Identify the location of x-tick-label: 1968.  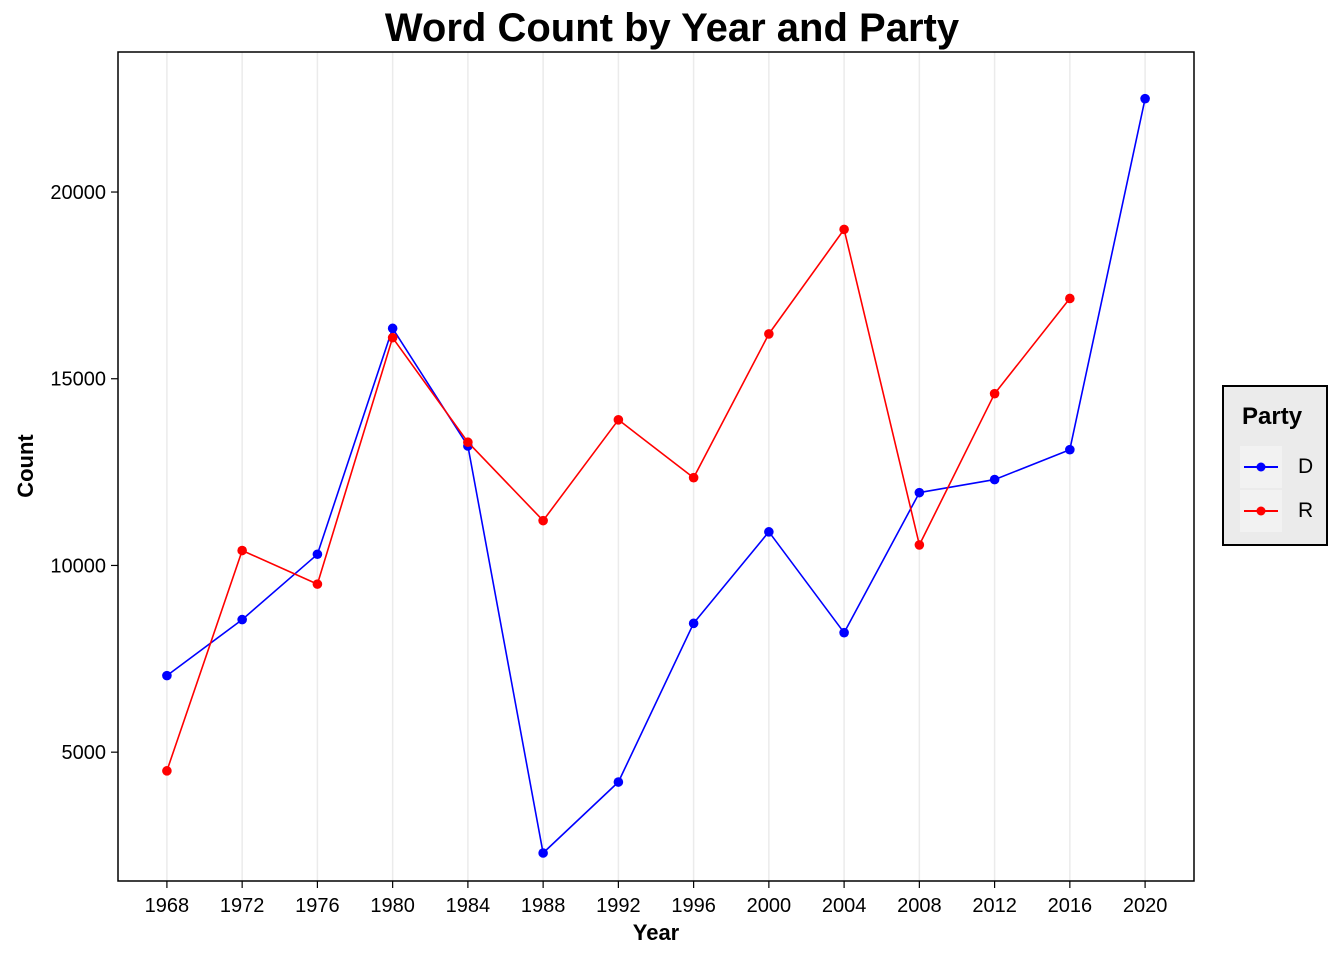
(167, 906).